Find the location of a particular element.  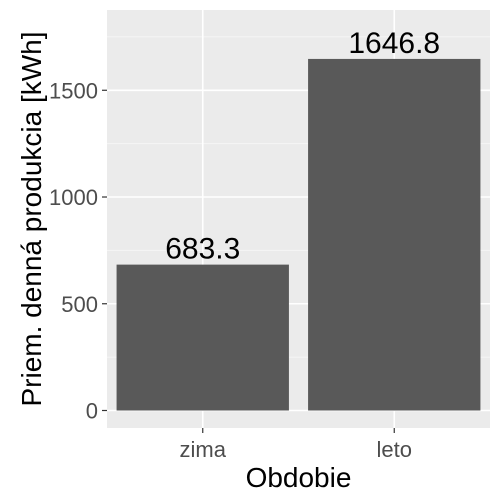

y-axis: 0 500 1000 1500 is located at coordinates (78, 250).